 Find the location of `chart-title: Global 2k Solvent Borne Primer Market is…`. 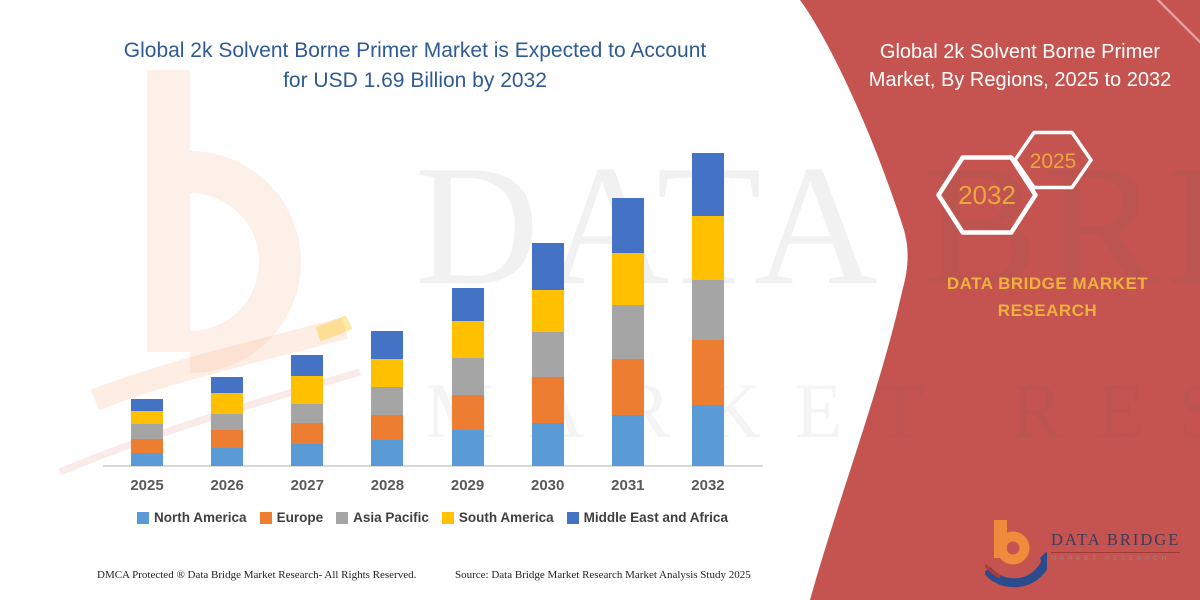

chart-title: Global 2k Solvent Borne Primer Market is… is located at coordinates (415, 66).